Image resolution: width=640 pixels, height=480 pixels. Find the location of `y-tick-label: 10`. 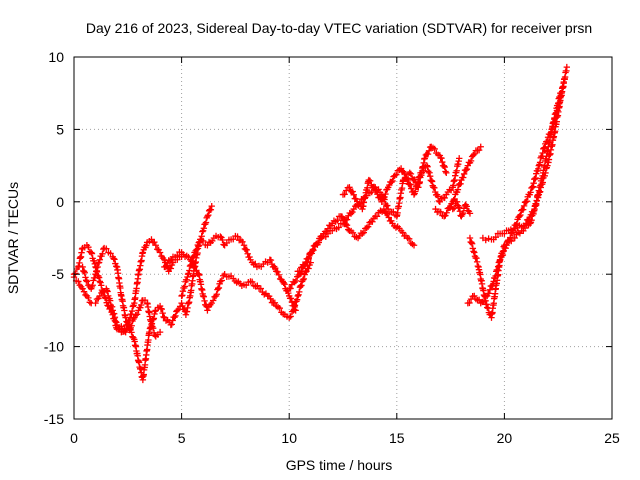

y-tick-label: 10 is located at coordinates (56, 57).